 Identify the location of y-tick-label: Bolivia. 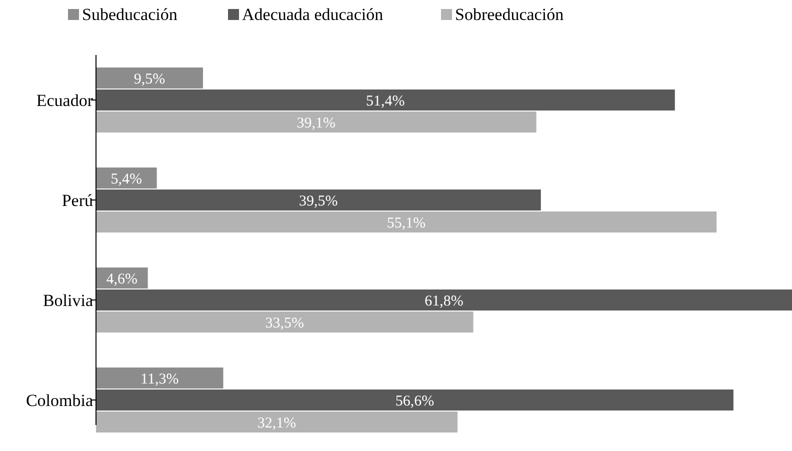
(68, 300).